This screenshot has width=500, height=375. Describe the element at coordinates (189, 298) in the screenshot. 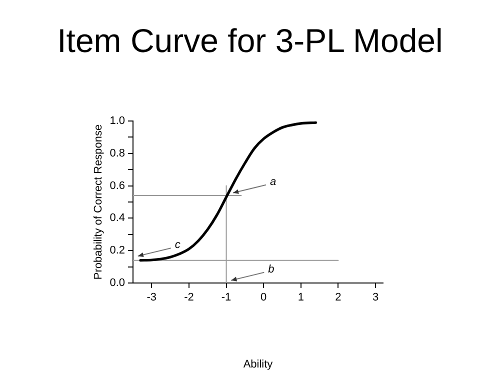

I see `x-tick-label: -2` at that location.